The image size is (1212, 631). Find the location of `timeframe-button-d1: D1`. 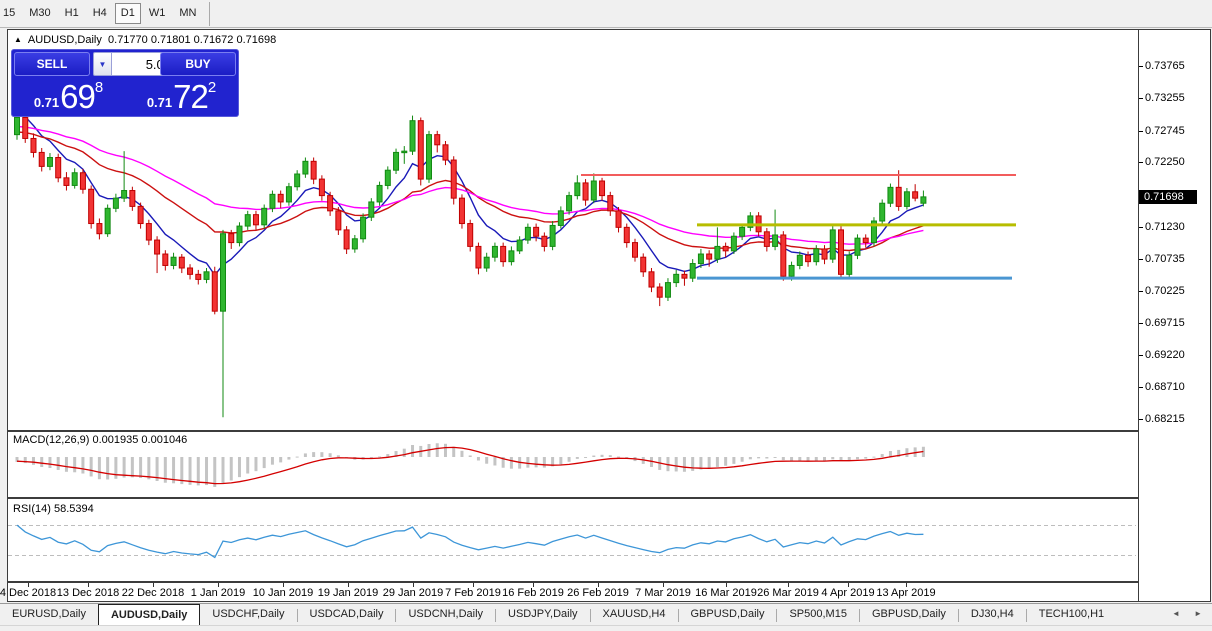

timeframe-button-d1: D1 is located at coordinates (127, 13).